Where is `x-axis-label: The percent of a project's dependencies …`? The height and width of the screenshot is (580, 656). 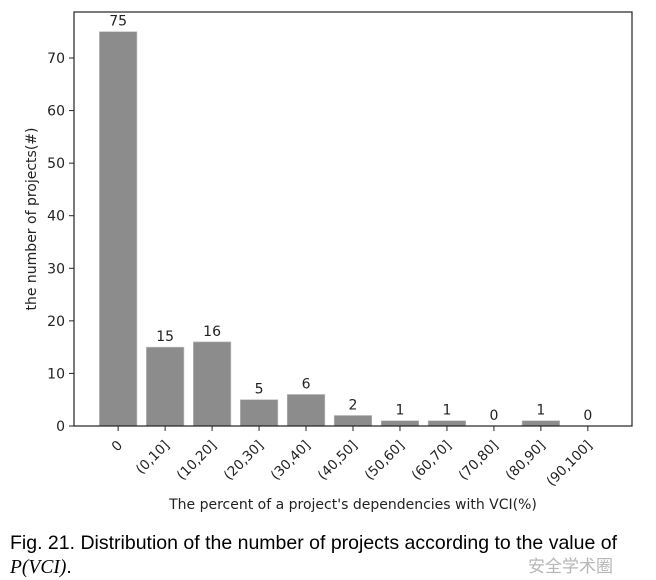 x-axis-label: The percent of a project's dependencies … is located at coordinates (352, 505).